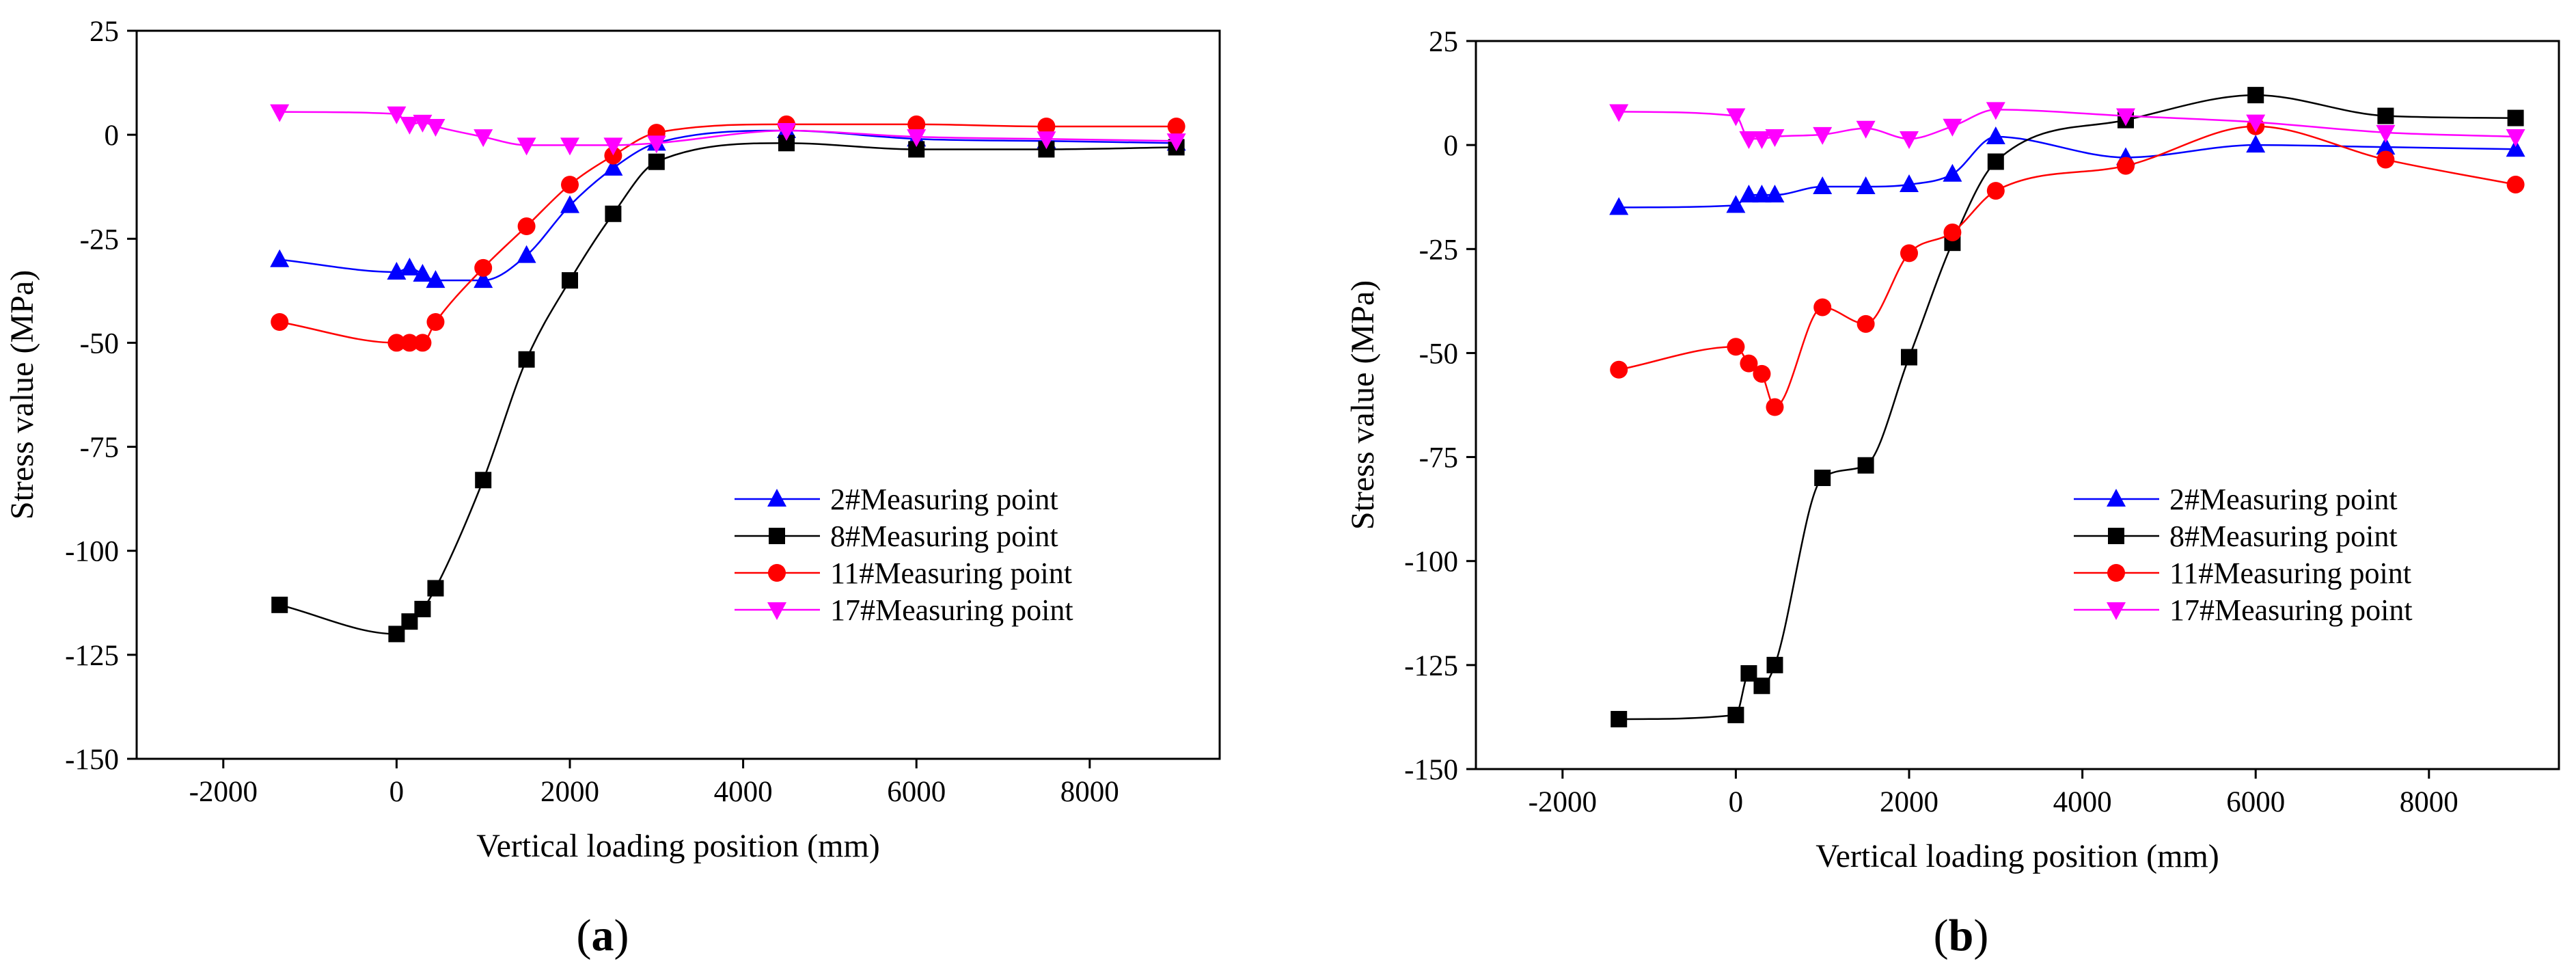 This screenshot has height=968, width=2576. Describe the element at coordinates (952, 610) in the screenshot. I see `legend-label: 17#Measuring point` at that location.